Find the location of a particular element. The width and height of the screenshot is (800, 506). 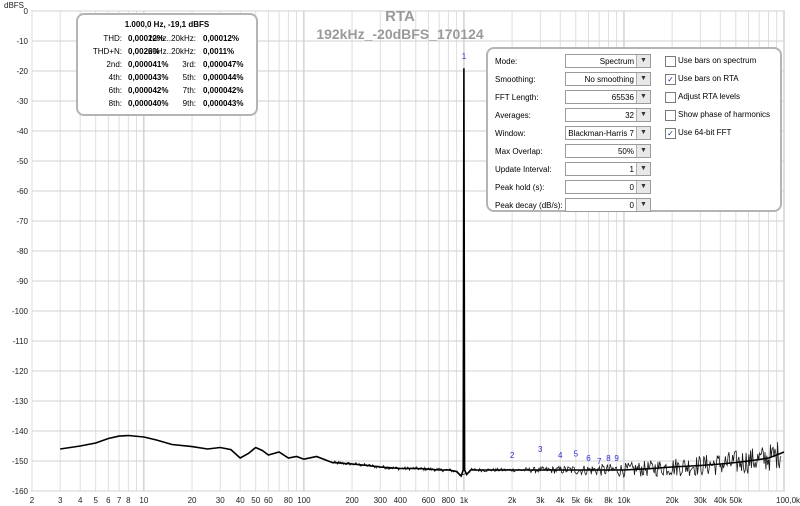

window-select: Blackman-Harris 7 ▼ is located at coordinates (608, 133).